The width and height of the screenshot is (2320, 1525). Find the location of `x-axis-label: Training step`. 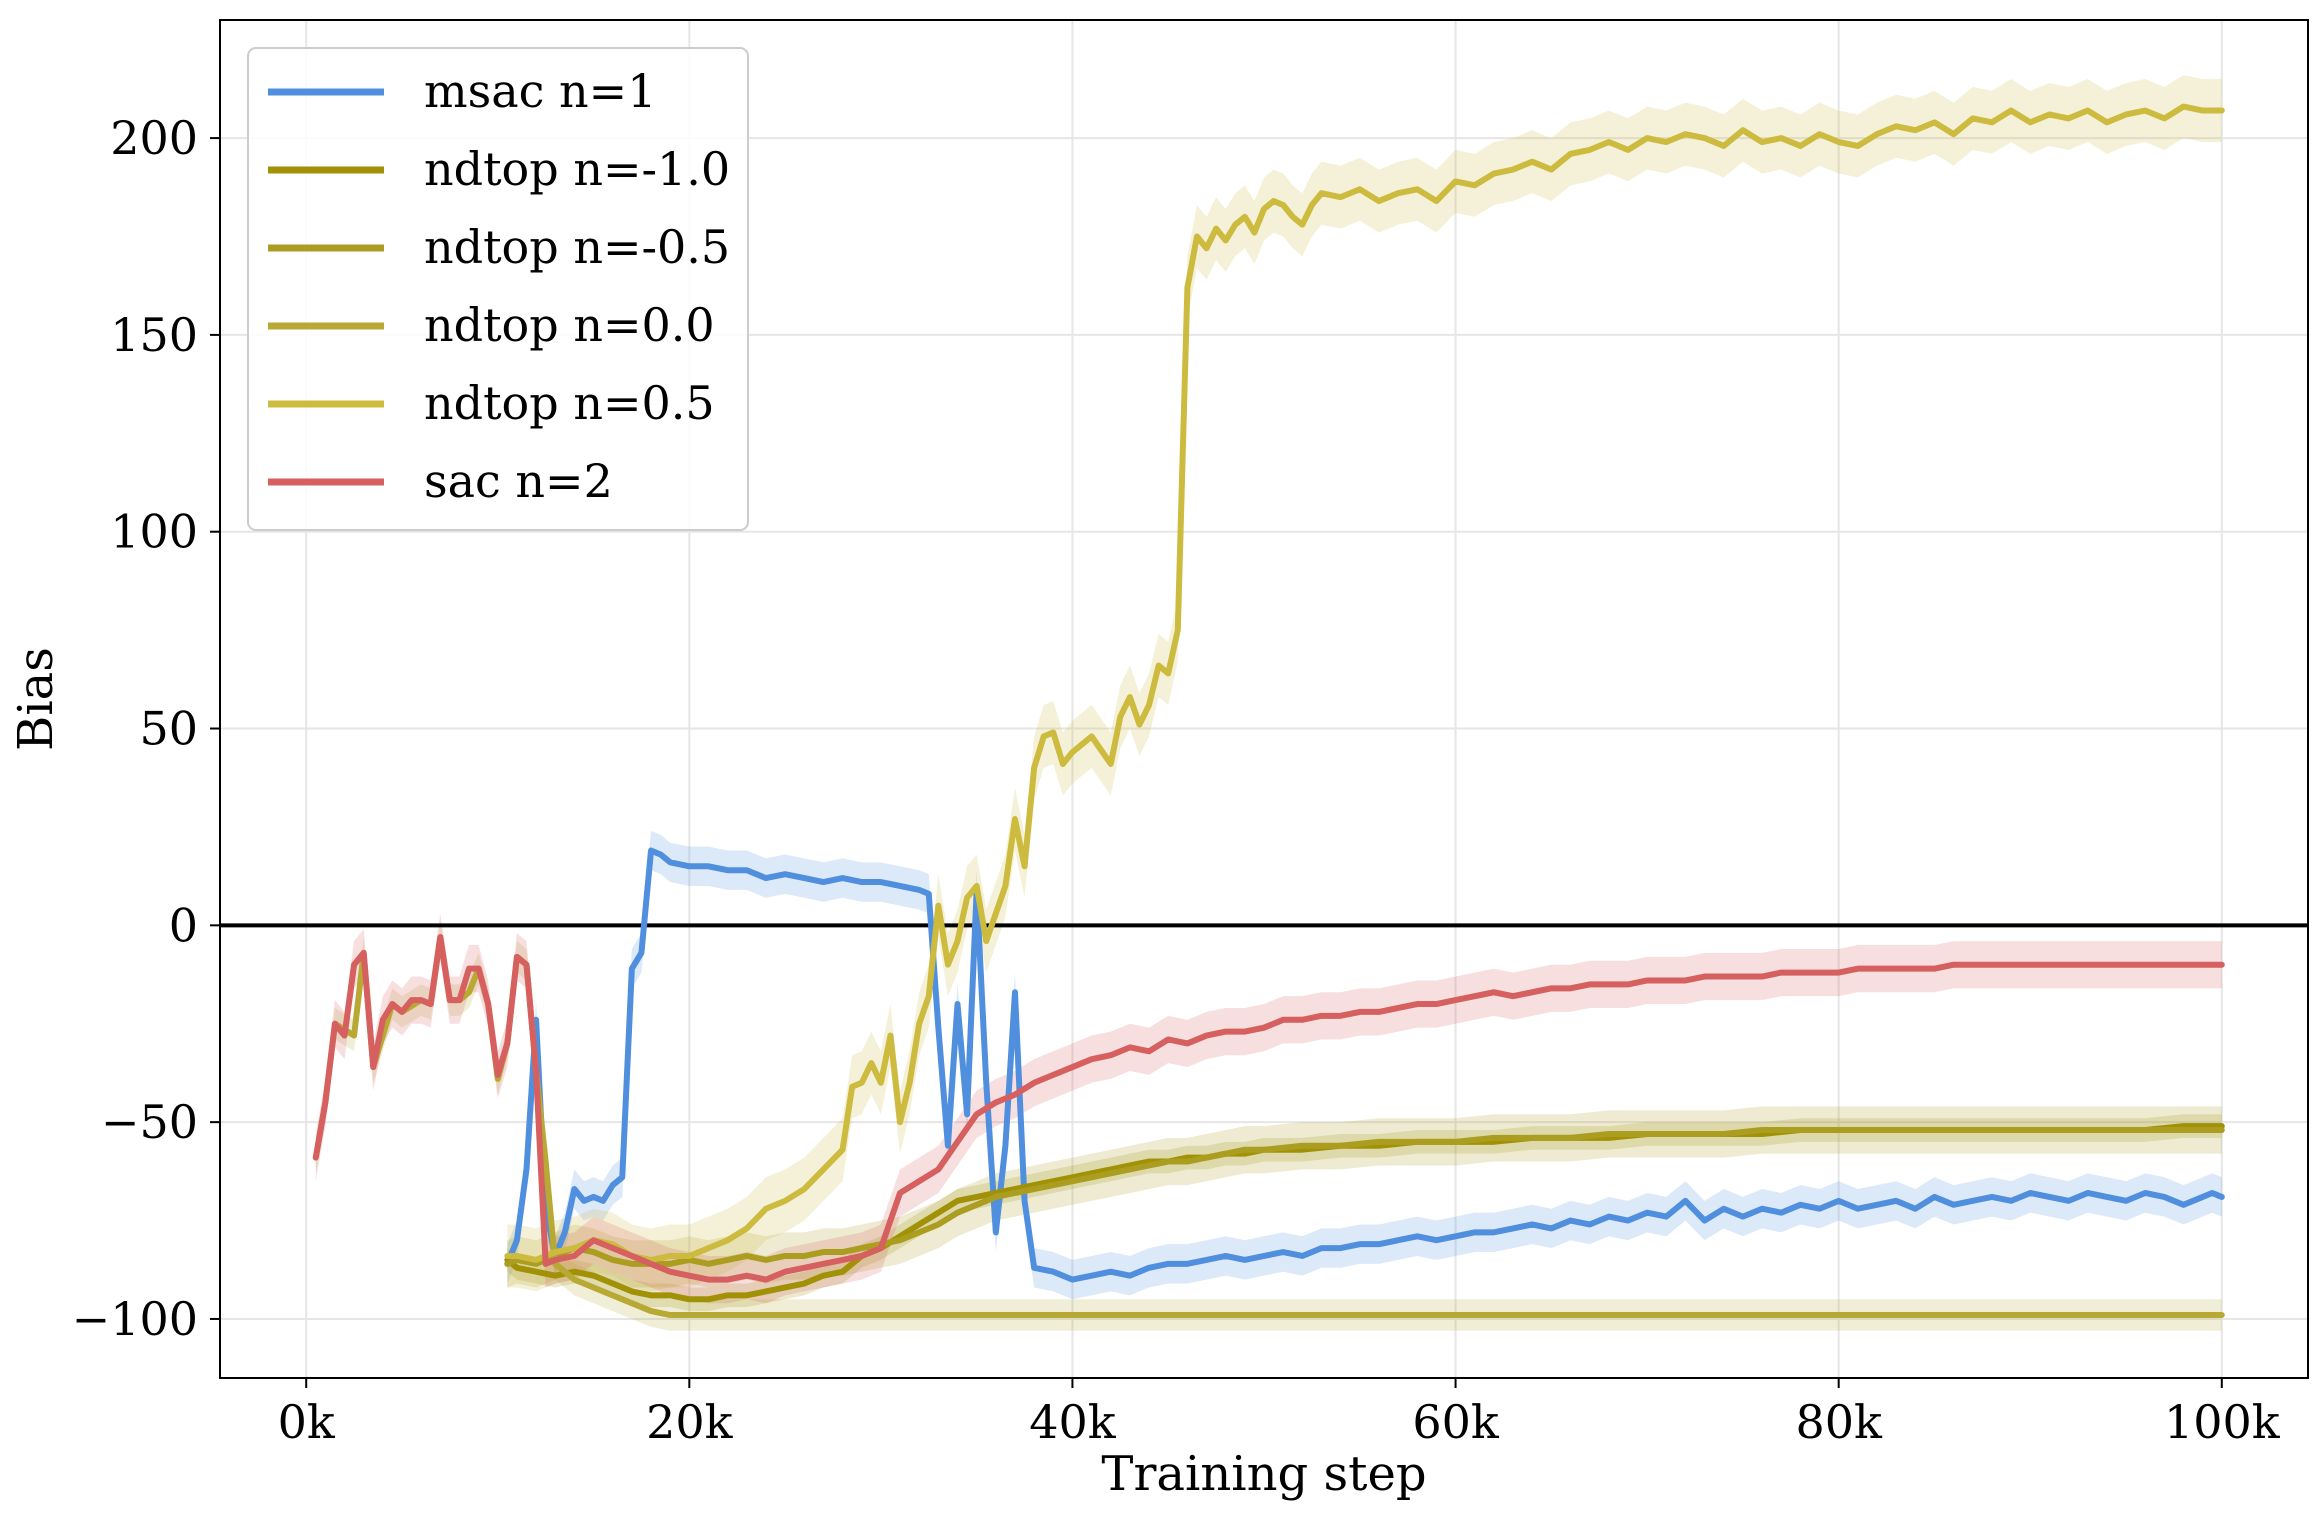

x-axis-label: Training step is located at coordinates (1263, 1474).